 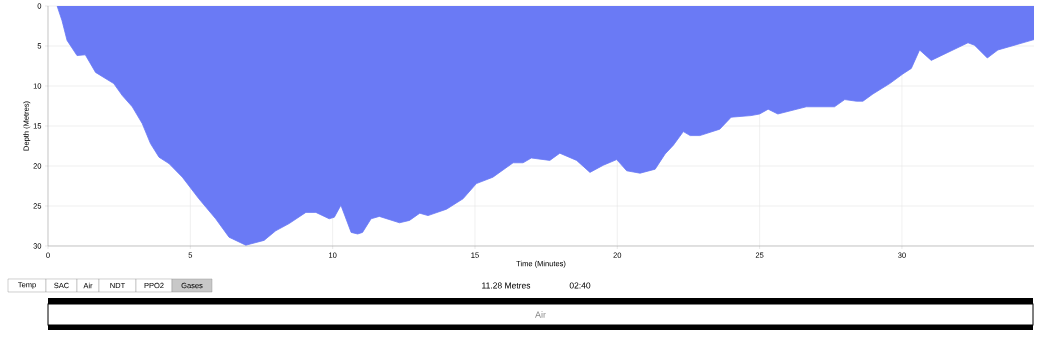 I want to click on text: 11.28 Metres, so click(x=506, y=285).